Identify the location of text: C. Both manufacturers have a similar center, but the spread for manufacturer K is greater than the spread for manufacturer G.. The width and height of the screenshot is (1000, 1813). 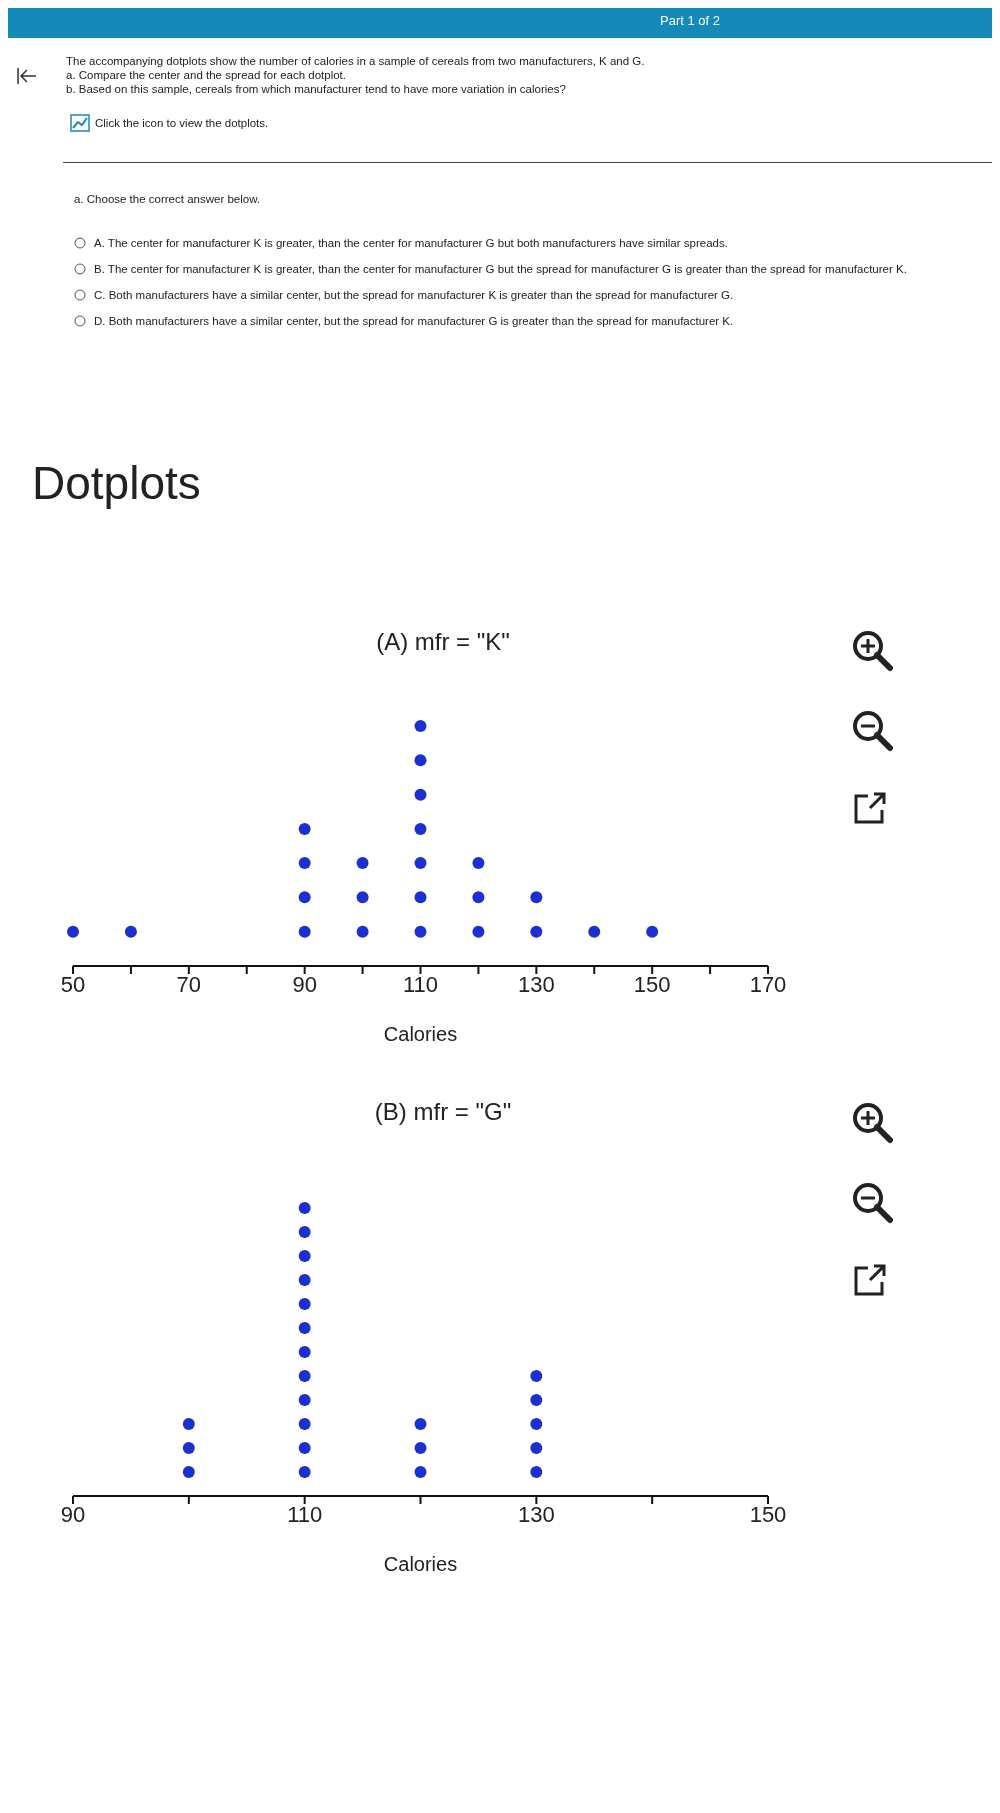
(414, 295).